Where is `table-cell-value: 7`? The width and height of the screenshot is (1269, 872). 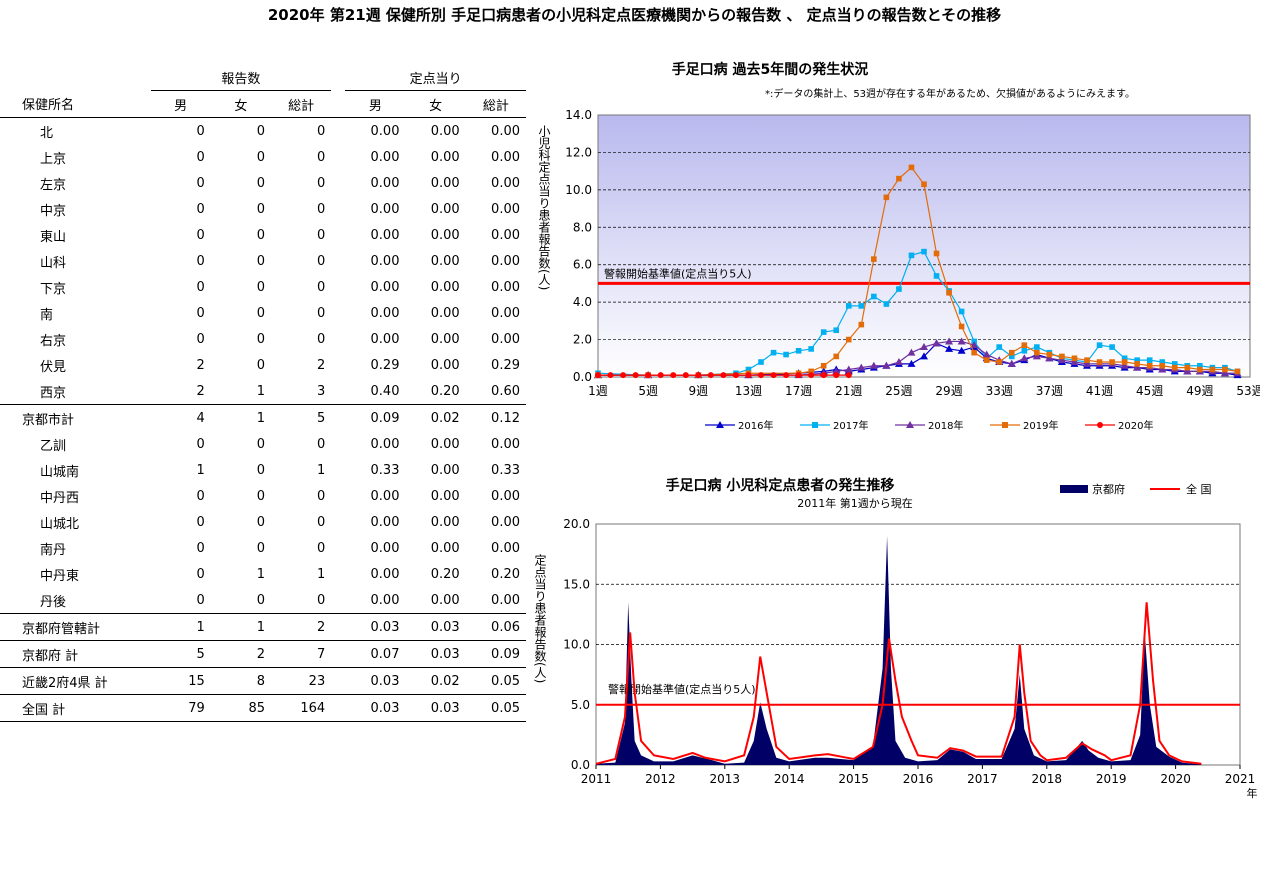
table-cell-value: 7 is located at coordinates (321, 654).